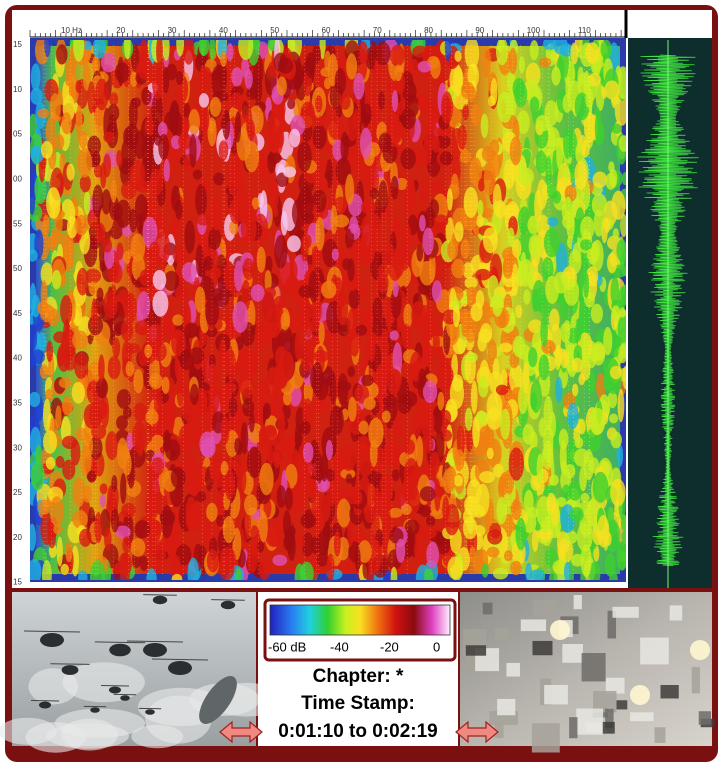 This screenshot has height=772, width=725. What do you see at coordinates (534, 30) in the screenshot?
I see `freq-label: 100` at bounding box center [534, 30].